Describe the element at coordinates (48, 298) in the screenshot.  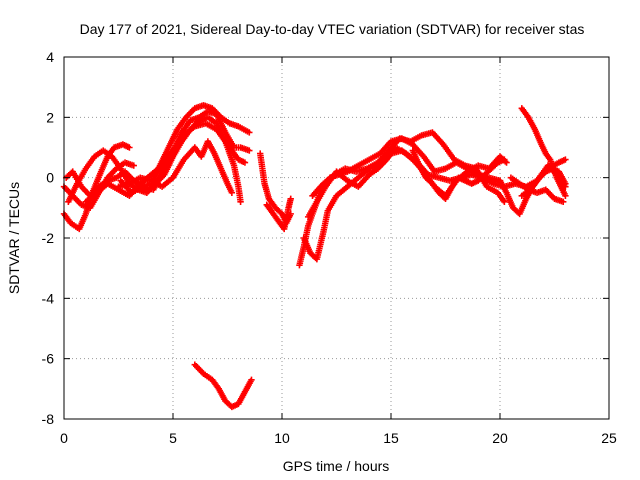
I see `y-tick-label: -4` at that location.